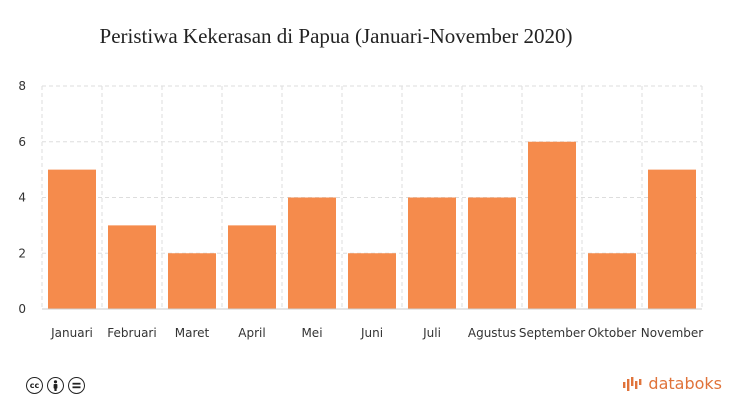 The image size is (744, 417). What do you see at coordinates (72, 239) in the screenshot?
I see `bar-januari` at bounding box center [72, 239].